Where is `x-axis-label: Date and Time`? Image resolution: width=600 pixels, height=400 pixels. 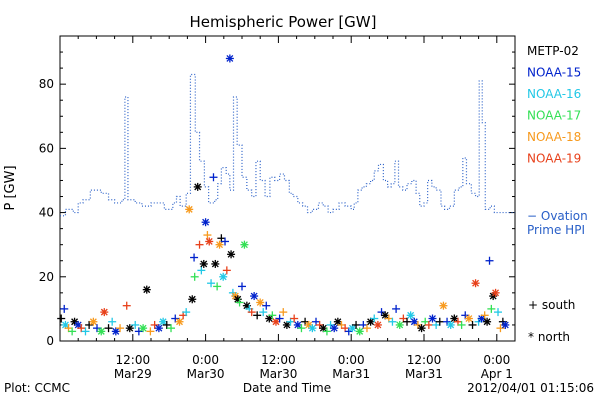 x-axis-label: Date and Time is located at coordinates (287, 388).